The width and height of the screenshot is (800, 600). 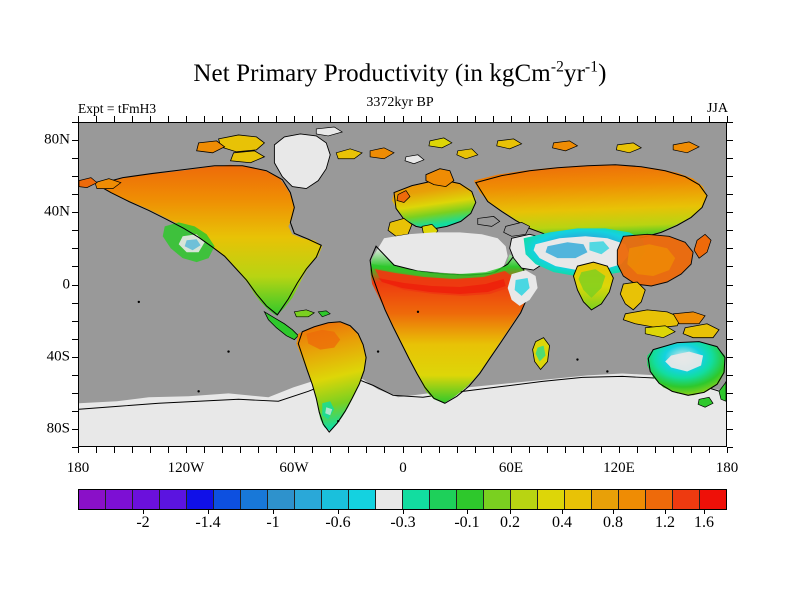 What do you see at coordinates (143, 522) in the screenshot?
I see `colorbar-tick-label: -2` at bounding box center [143, 522].